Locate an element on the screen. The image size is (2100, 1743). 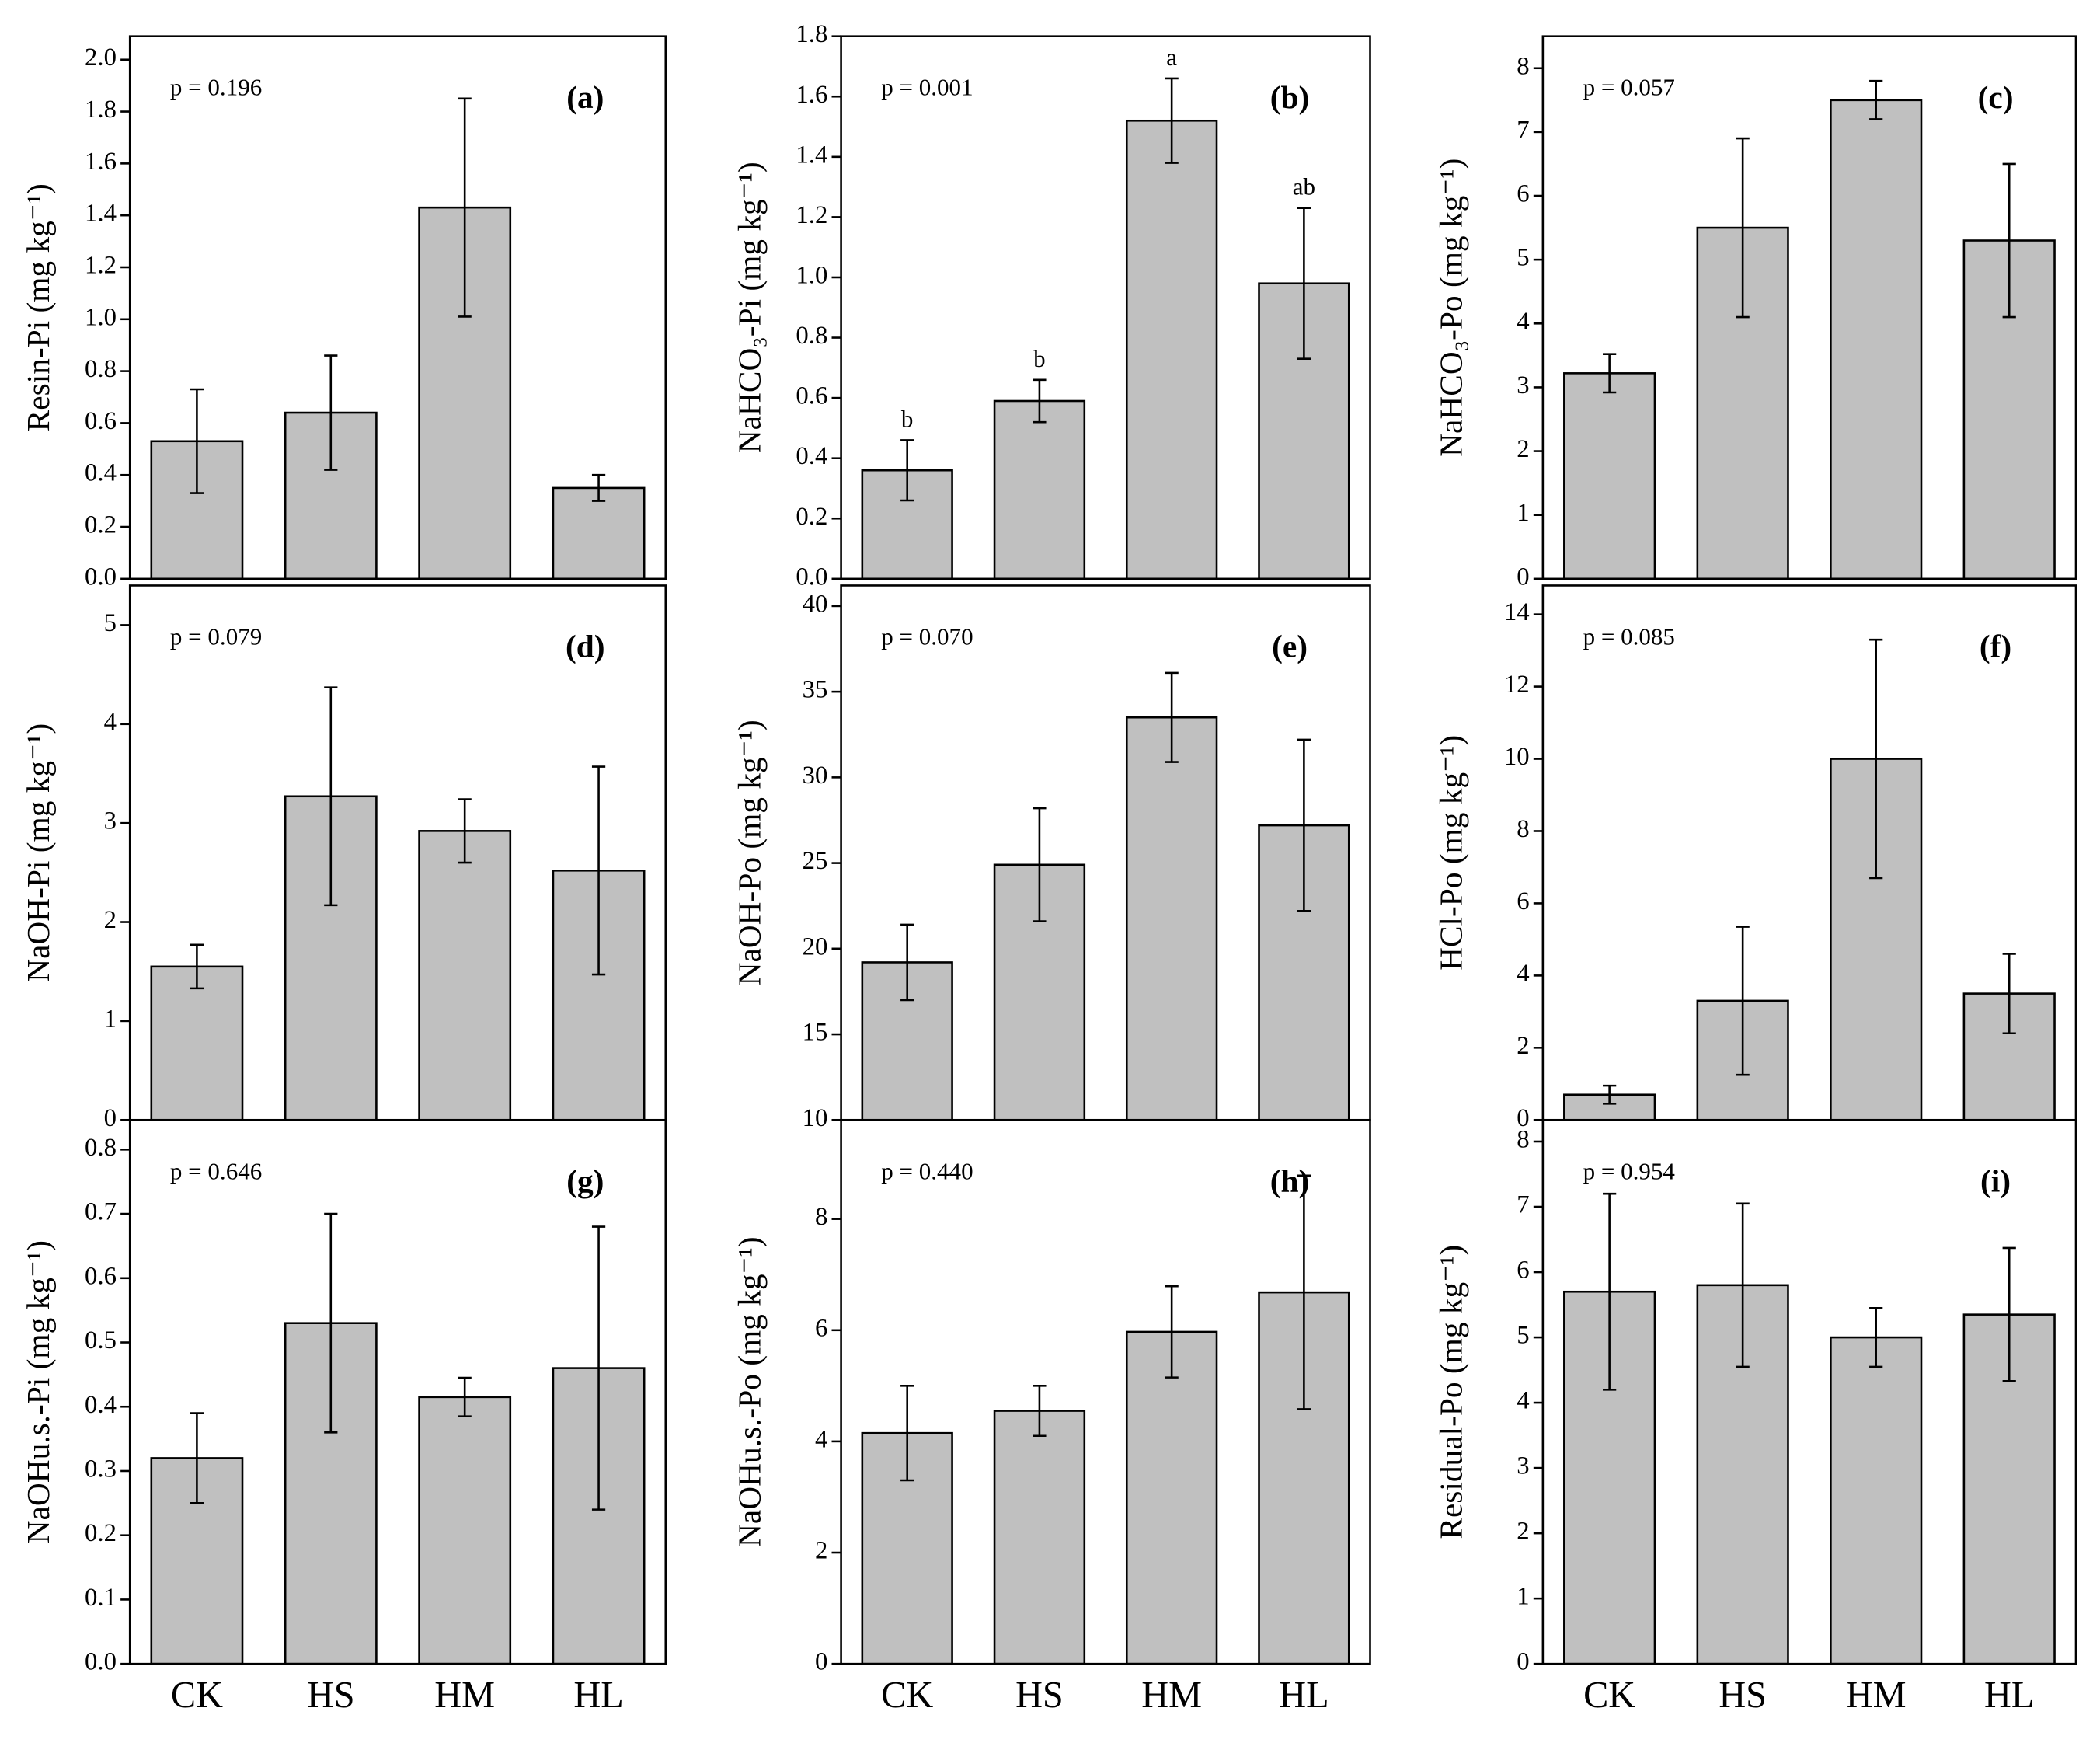
y-tick-label: 10 is located at coordinates (1517, 757).